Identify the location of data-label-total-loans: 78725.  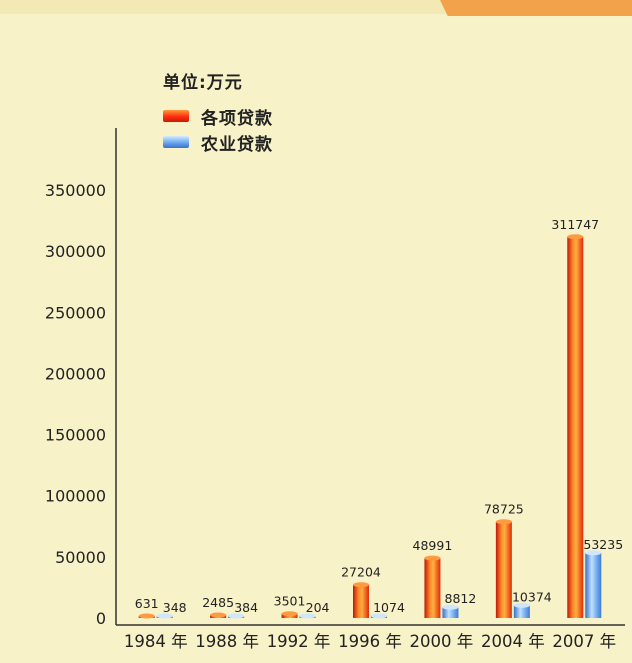
(504, 509).